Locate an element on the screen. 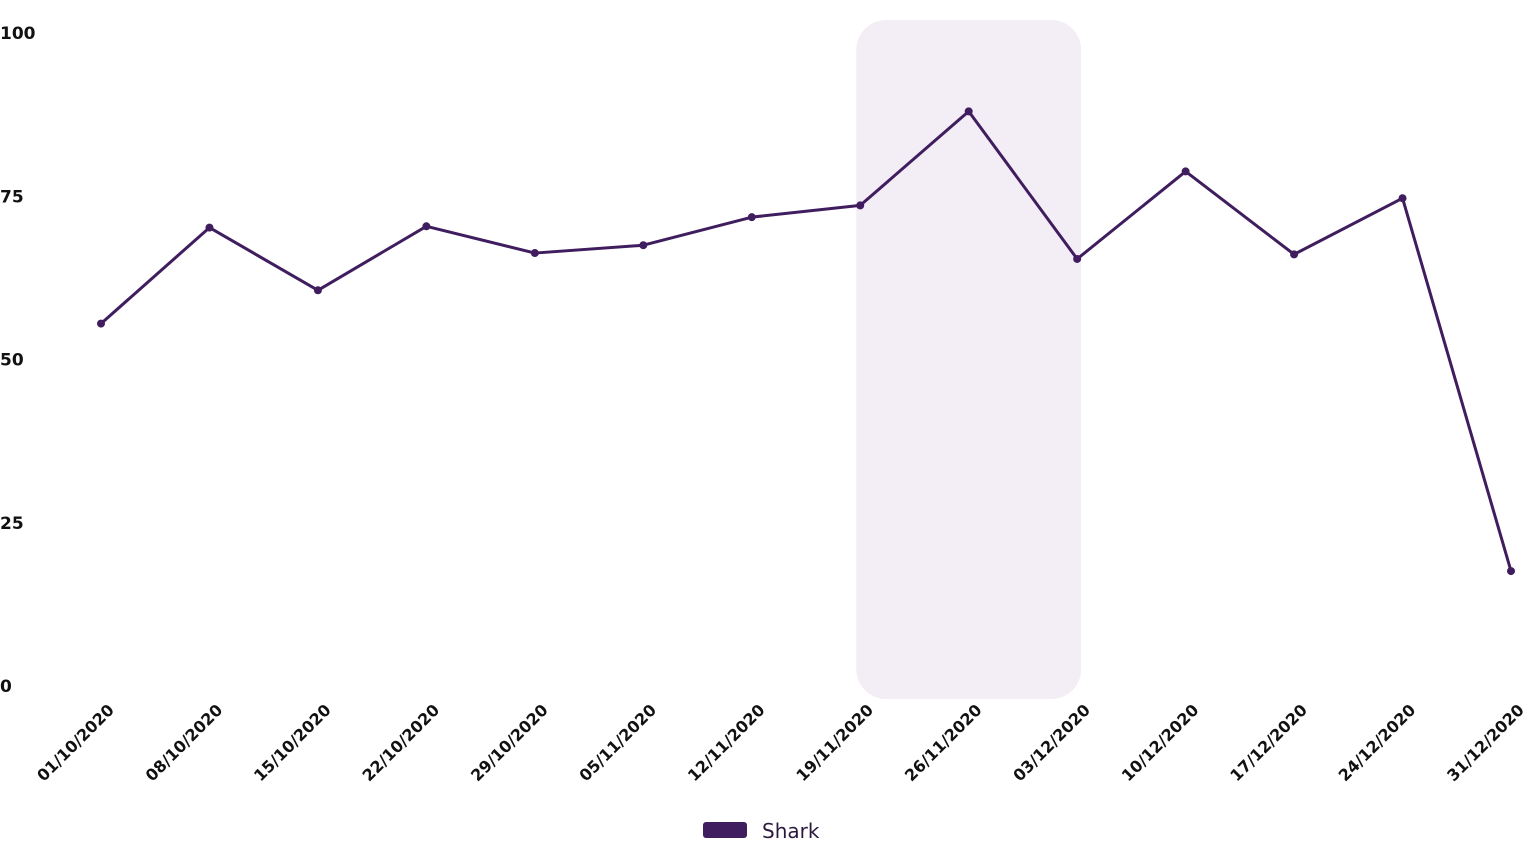 This screenshot has height=864, width=1536. x-tick-label: 08/10/2020 is located at coordinates (184, 742).